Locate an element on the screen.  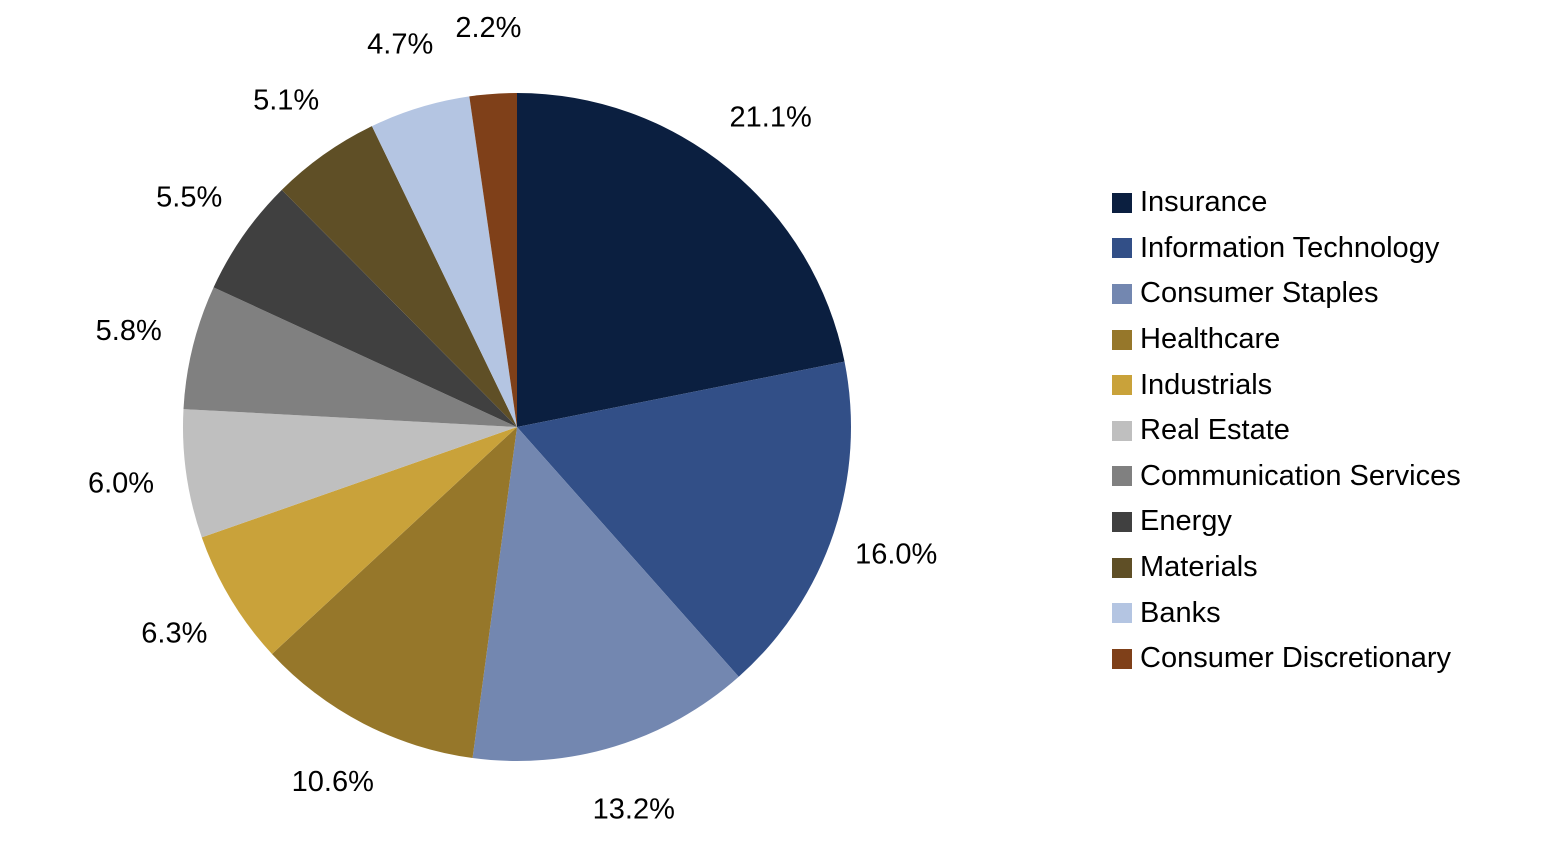
data-label-materials: 5.1% is located at coordinates (286, 100).